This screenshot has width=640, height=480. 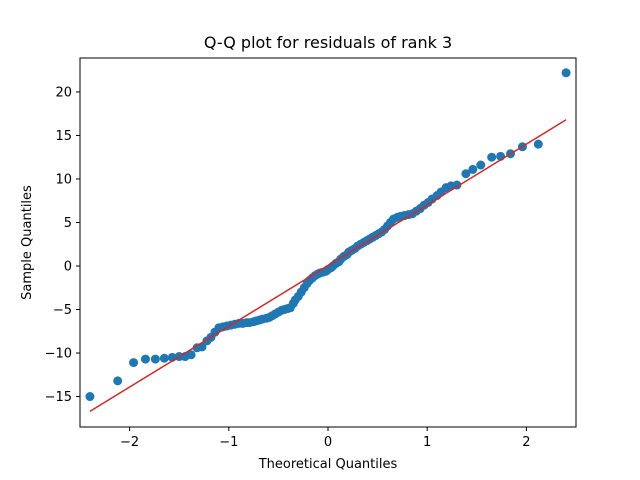 I want to click on x-tick-label: 2, so click(x=526, y=442).